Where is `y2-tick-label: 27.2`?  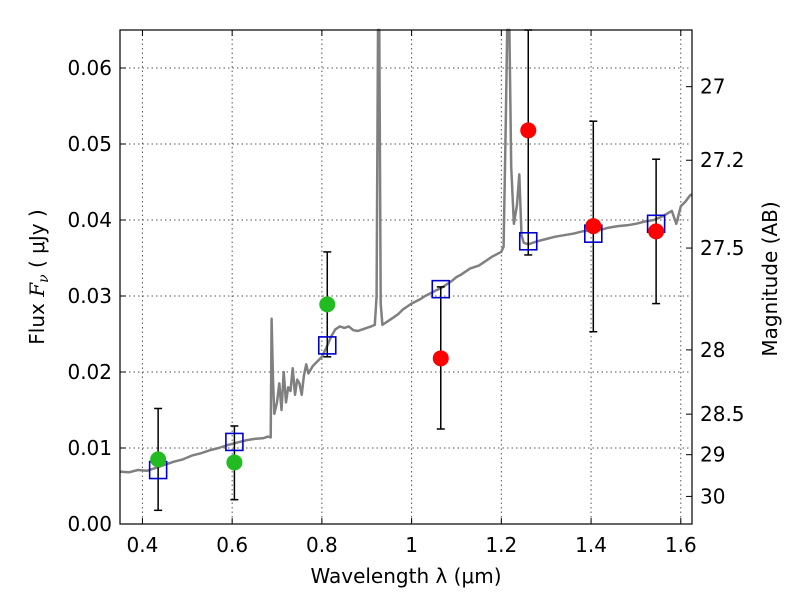 y2-tick-label: 27.2 is located at coordinates (722, 160).